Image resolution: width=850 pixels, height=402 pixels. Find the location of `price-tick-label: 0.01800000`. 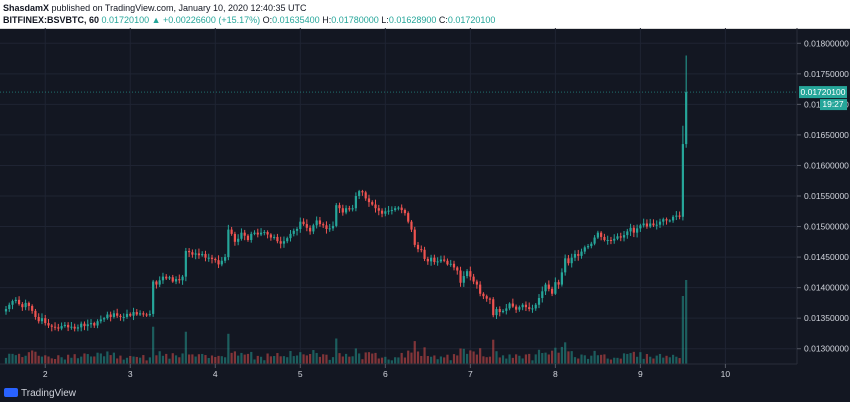

price-tick-label: 0.01800000 is located at coordinates (826, 43).